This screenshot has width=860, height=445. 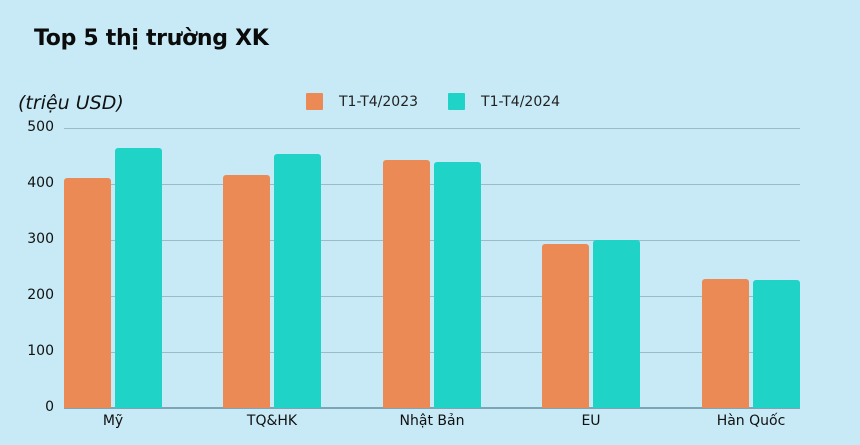 What do you see at coordinates (521, 101) in the screenshot?
I see `legend-label-2024: T1-T4/2024` at bounding box center [521, 101].